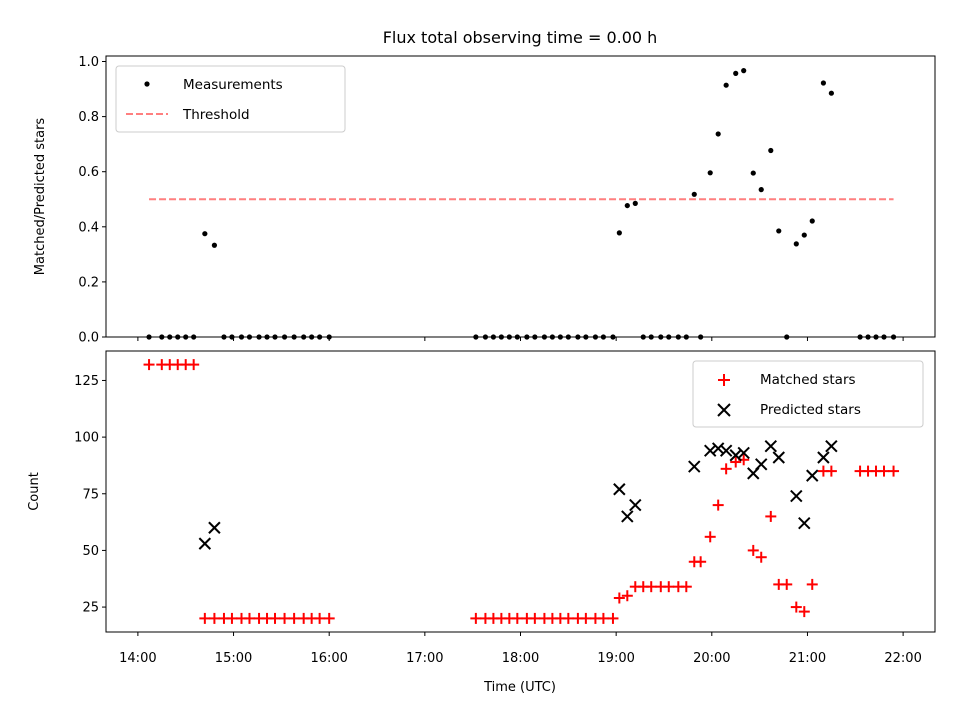 Image resolution: width=960 pixels, height=720 pixels. I want to click on y-tick-label: 0.6, so click(88, 172).